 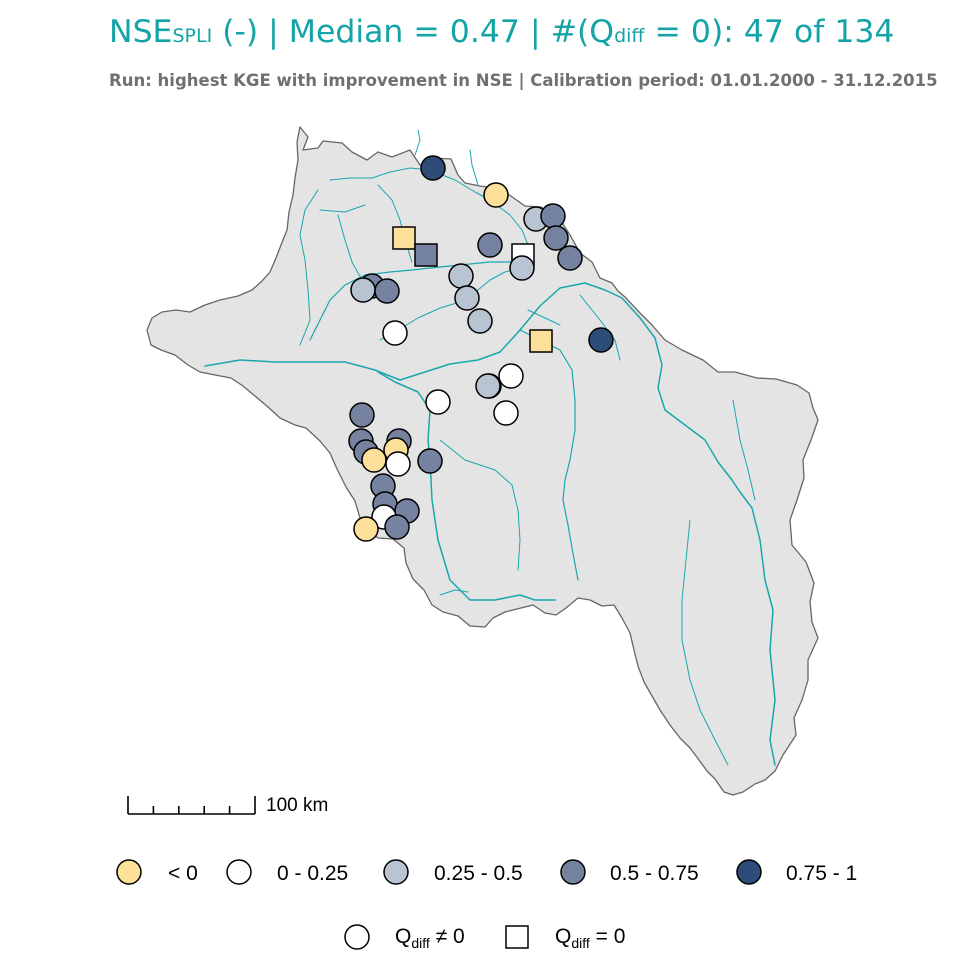 I want to click on legend-item-lt0: < 0, so click(x=157, y=872).